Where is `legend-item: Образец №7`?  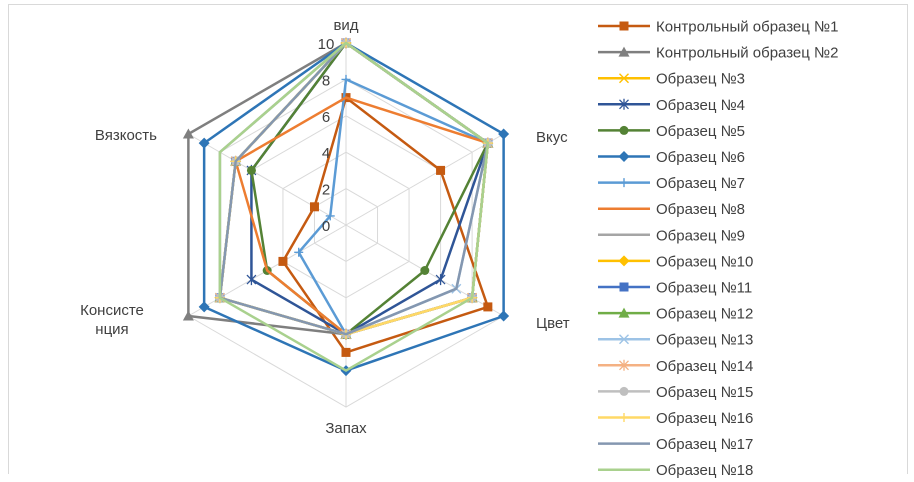
legend-item: Образец №7 is located at coordinates (671, 183).